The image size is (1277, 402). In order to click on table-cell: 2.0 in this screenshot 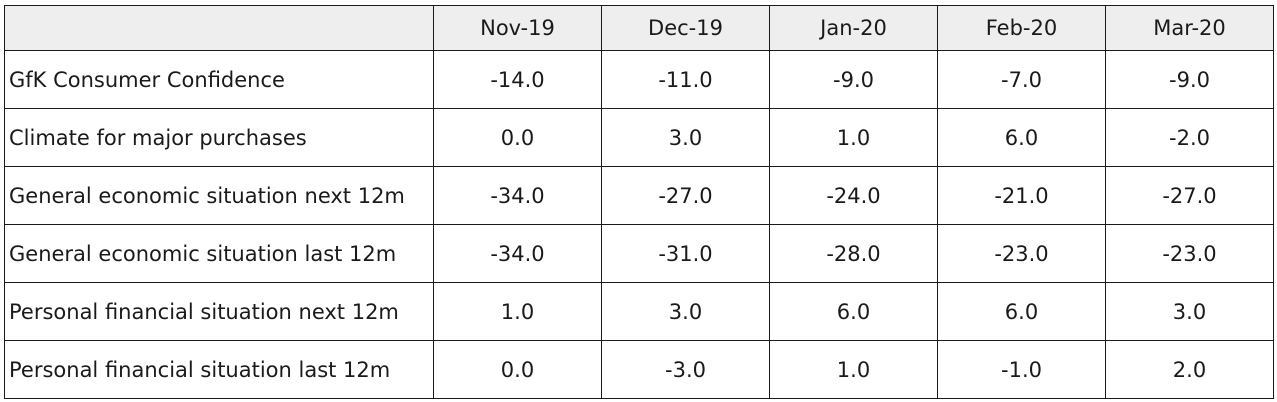, I will do `click(1189, 369)`.